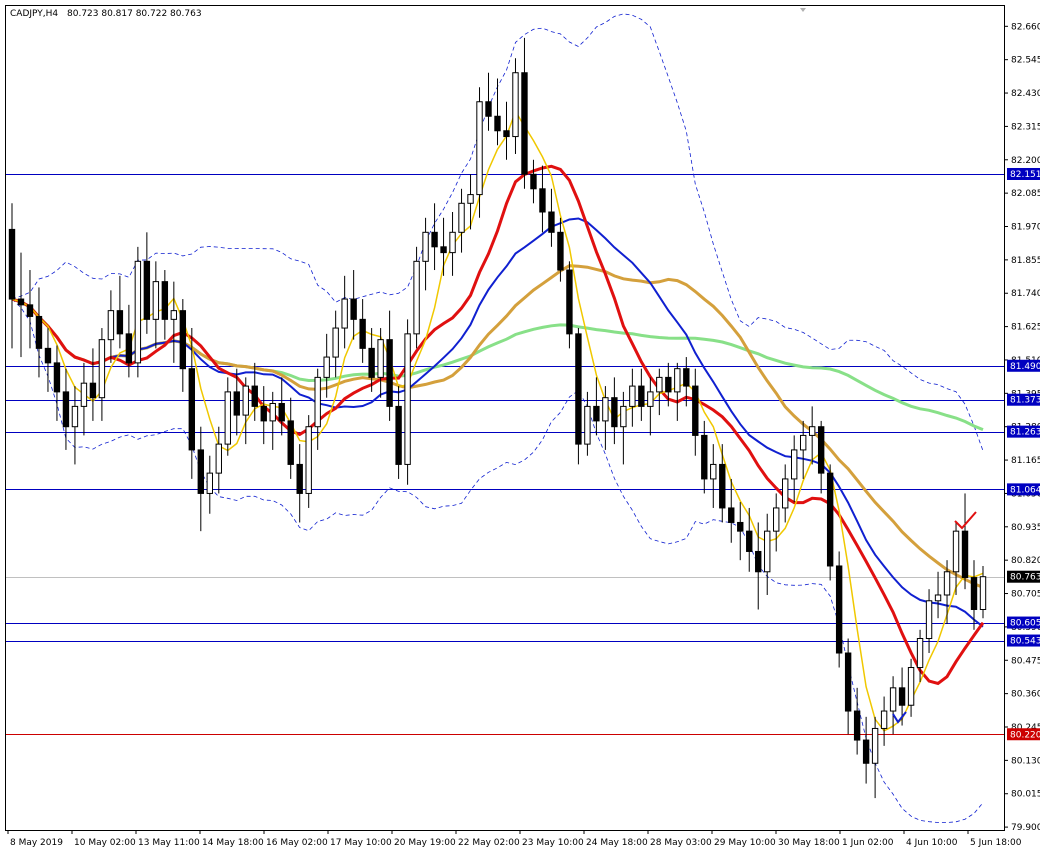  I want to click on level-tag-4-bg, so click(1023, 489).